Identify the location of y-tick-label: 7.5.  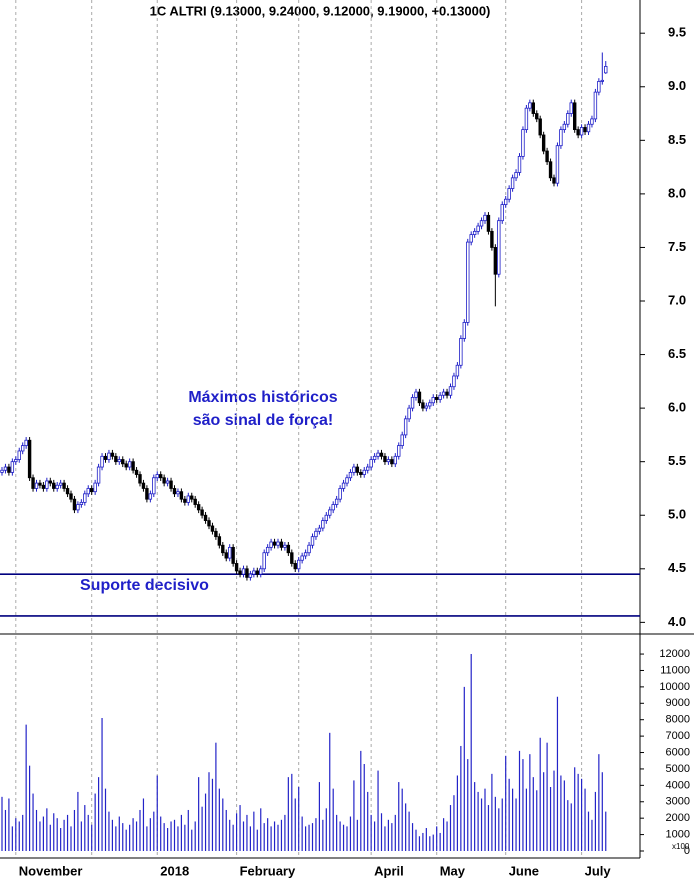
(677, 246).